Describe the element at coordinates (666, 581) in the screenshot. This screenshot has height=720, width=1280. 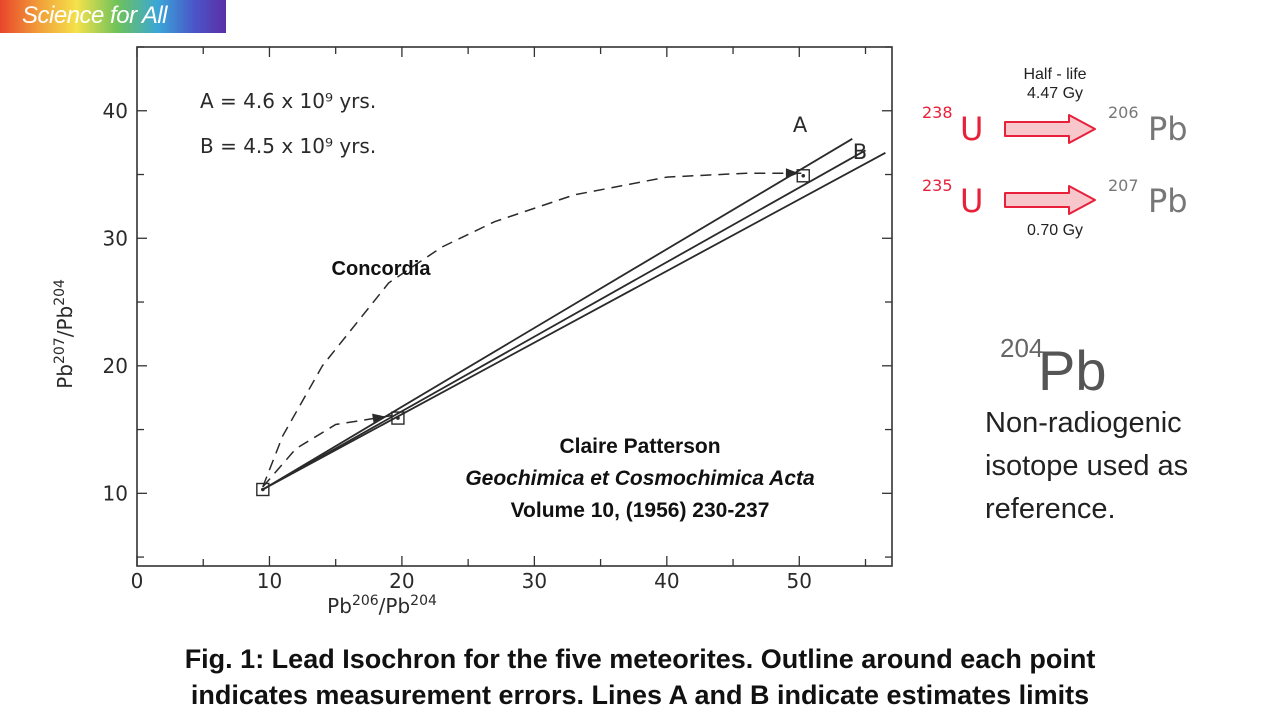
I see `x-tick-label: 40` at that location.